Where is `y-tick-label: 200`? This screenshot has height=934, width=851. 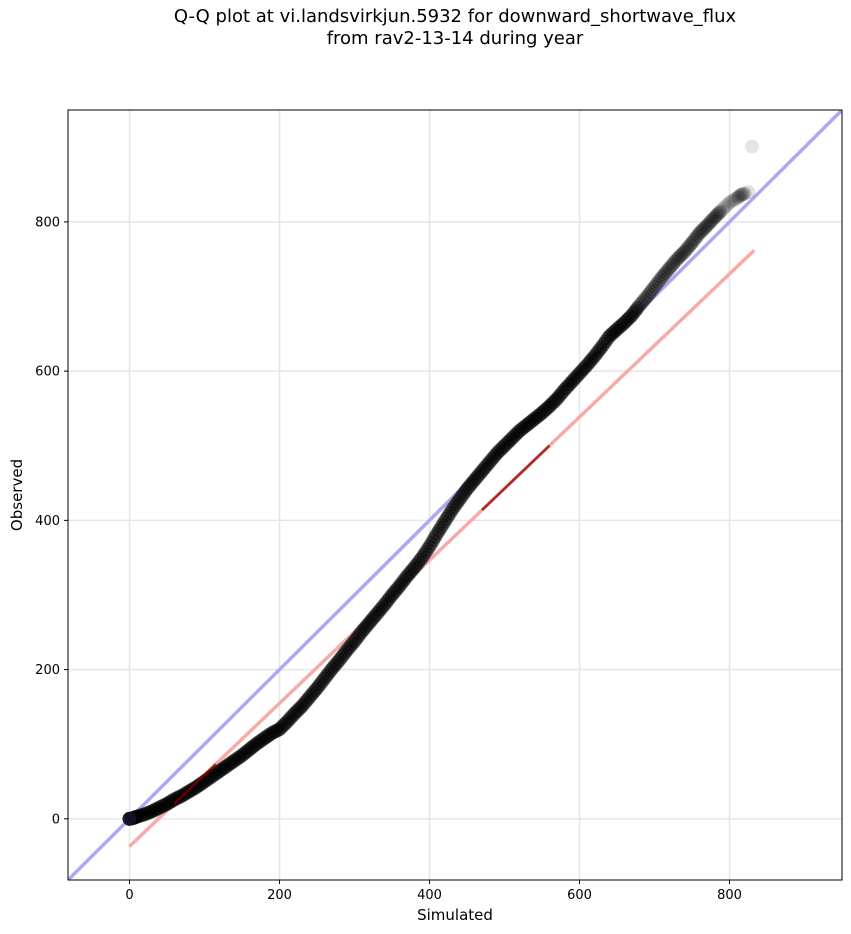
y-tick-label: 200 is located at coordinates (47, 670).